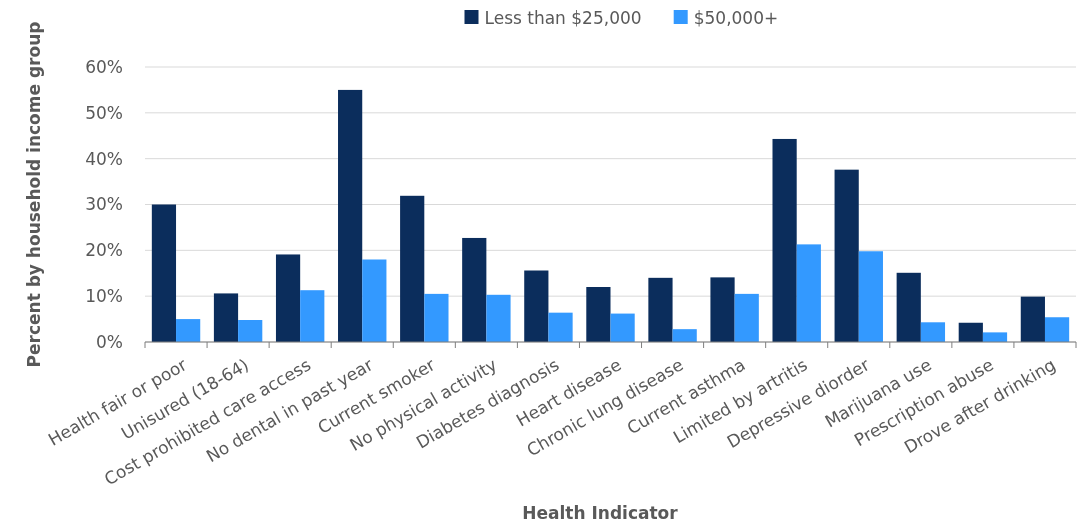 This screenshot has width=1091, height=526. Describe the element at coordinates (104, 66) in the screenshot. I see `y-tick-label: 60%` at that location.